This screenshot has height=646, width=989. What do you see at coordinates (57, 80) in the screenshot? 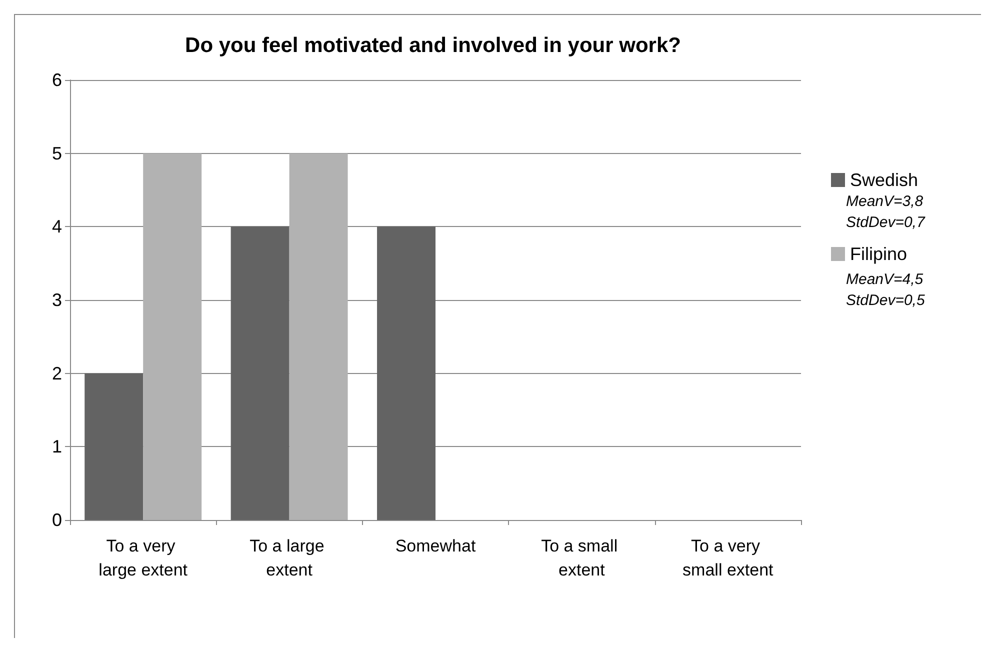
I see `y-tick-label: 6` at bounding box center [57, 80].